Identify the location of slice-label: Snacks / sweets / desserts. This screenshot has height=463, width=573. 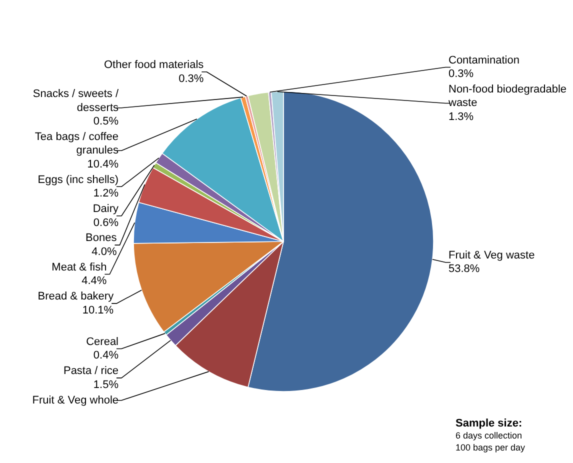
(76, 101).